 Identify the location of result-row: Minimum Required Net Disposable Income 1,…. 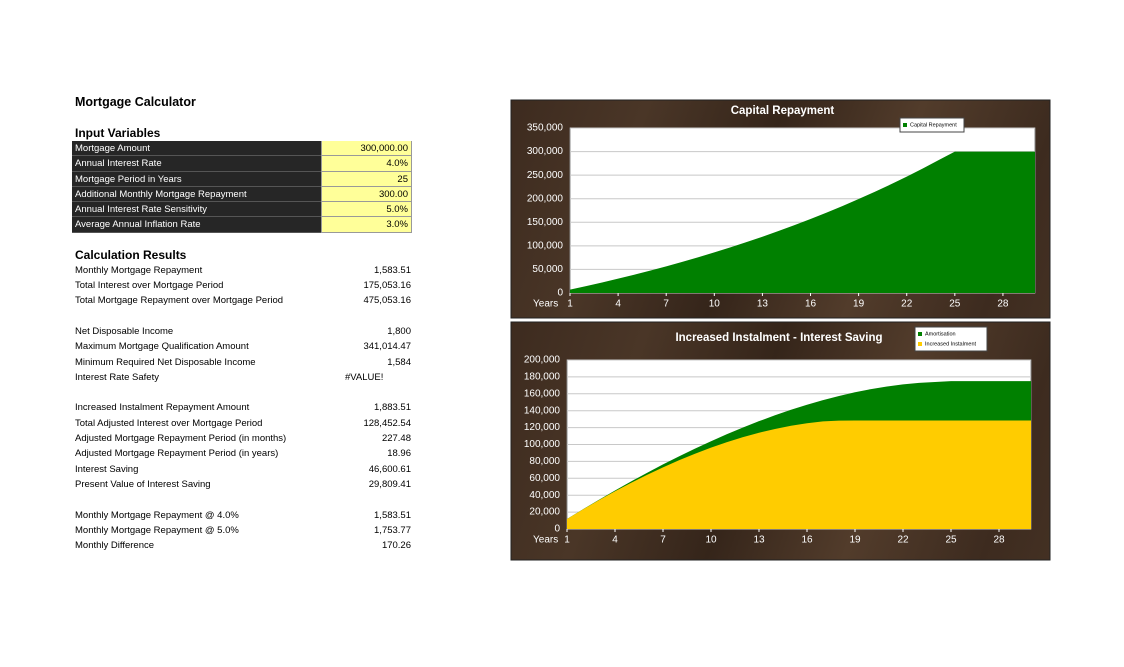
(242, 362).